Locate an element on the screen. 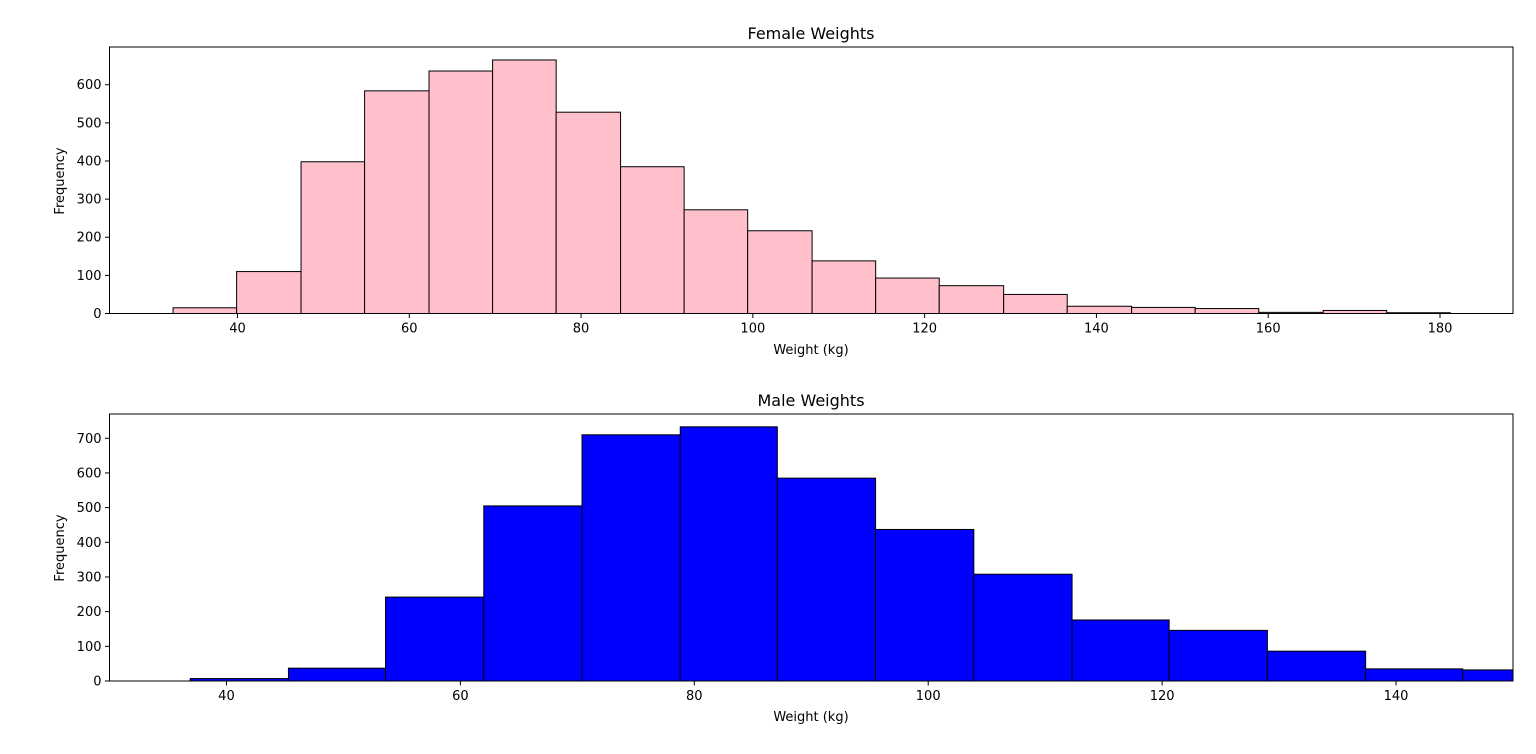  chart-title: Female Weights is located at coordinates (810, 33).